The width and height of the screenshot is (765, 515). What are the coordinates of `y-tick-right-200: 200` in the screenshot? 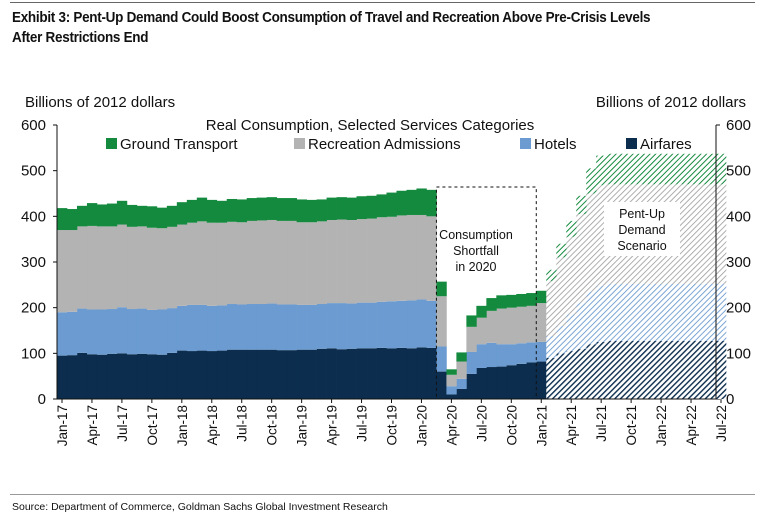 It's located at (738, 308).